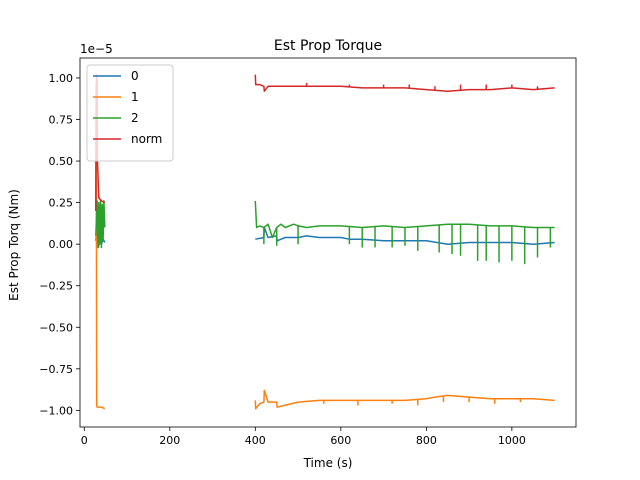 The image size is (640, 480). Describe the element at coordinates (56, 286) in the screenshot. I see `y-tick-label: −0.25` at that location.